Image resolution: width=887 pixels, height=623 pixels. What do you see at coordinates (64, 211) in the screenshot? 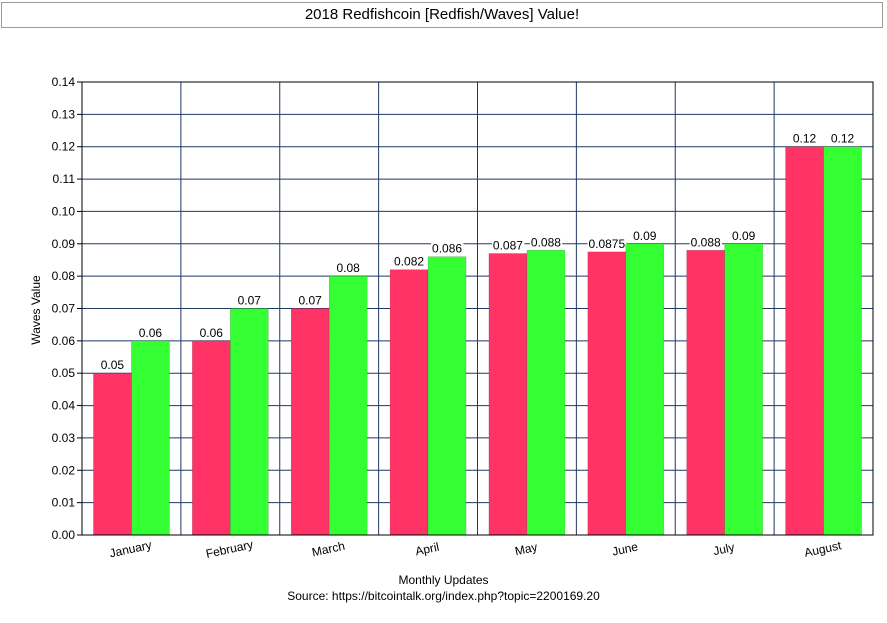
I see `y-tick-label: 0.10` at bounding box center [64, 211].